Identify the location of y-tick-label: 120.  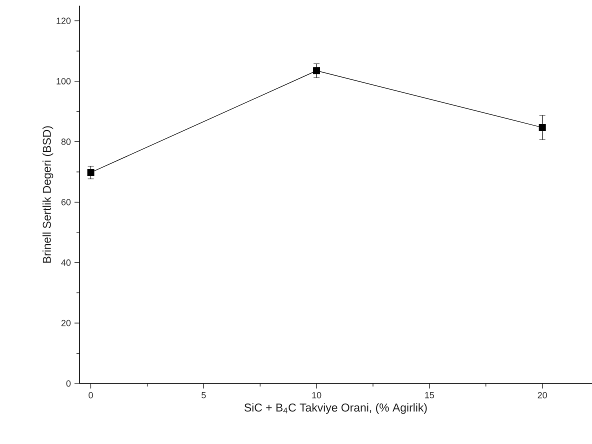
(63, 21).